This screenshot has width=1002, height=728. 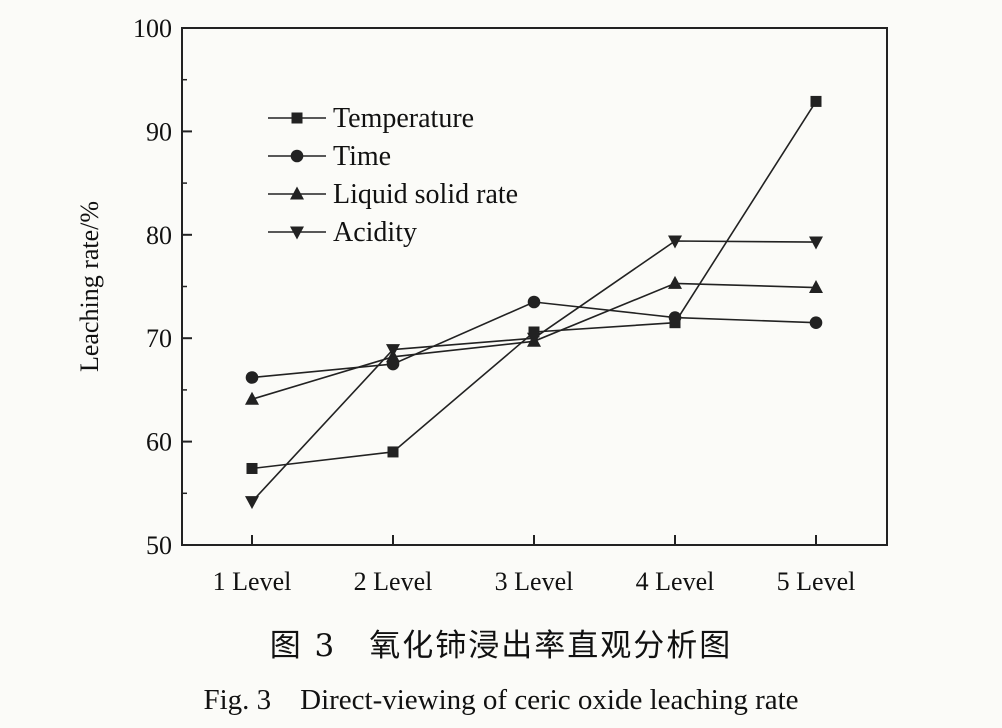 What do you see at coordinates (152, 28) in the screenshot?
I see `y-tick-label: 100` at bounding box center [152, 28].